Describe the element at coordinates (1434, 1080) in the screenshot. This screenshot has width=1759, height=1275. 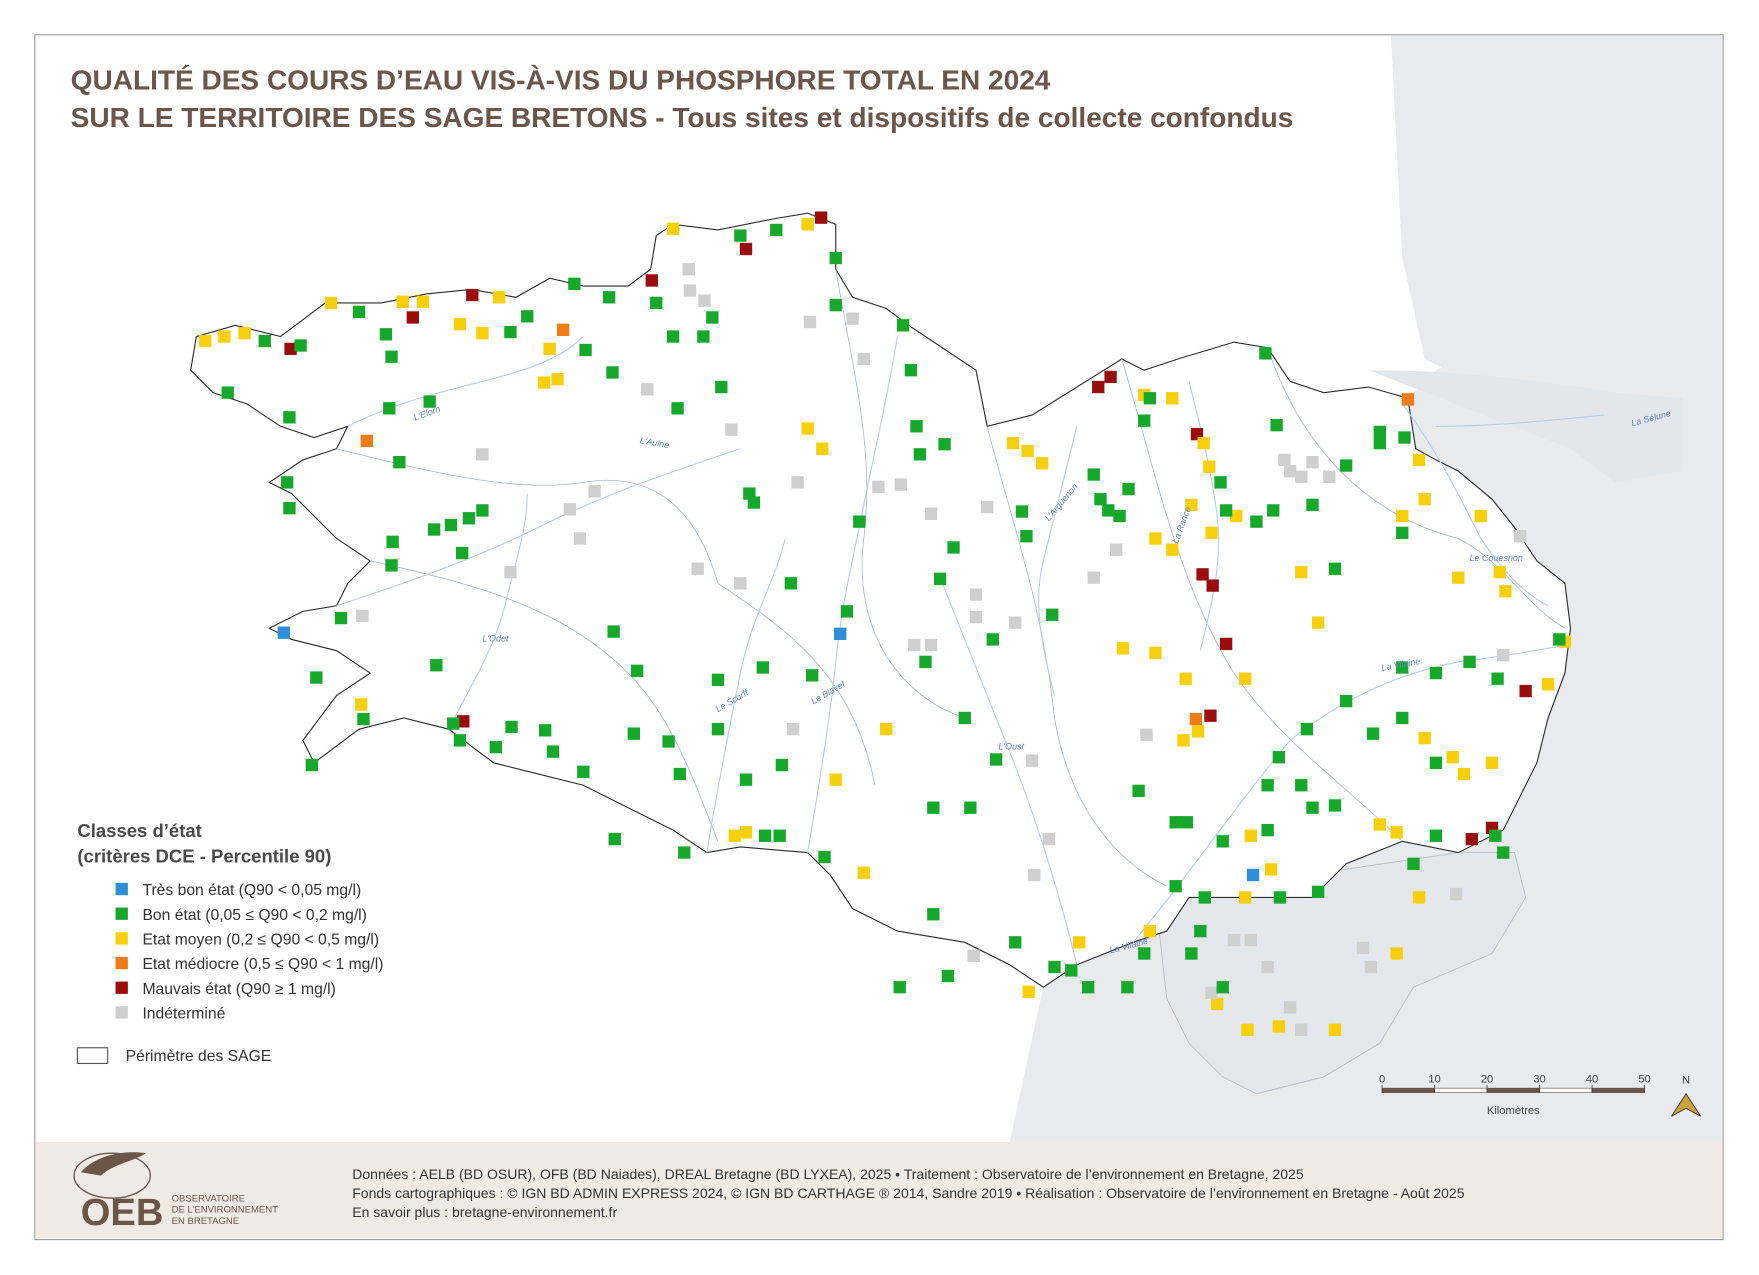
I see `scale-tick-label: 10` at that location.